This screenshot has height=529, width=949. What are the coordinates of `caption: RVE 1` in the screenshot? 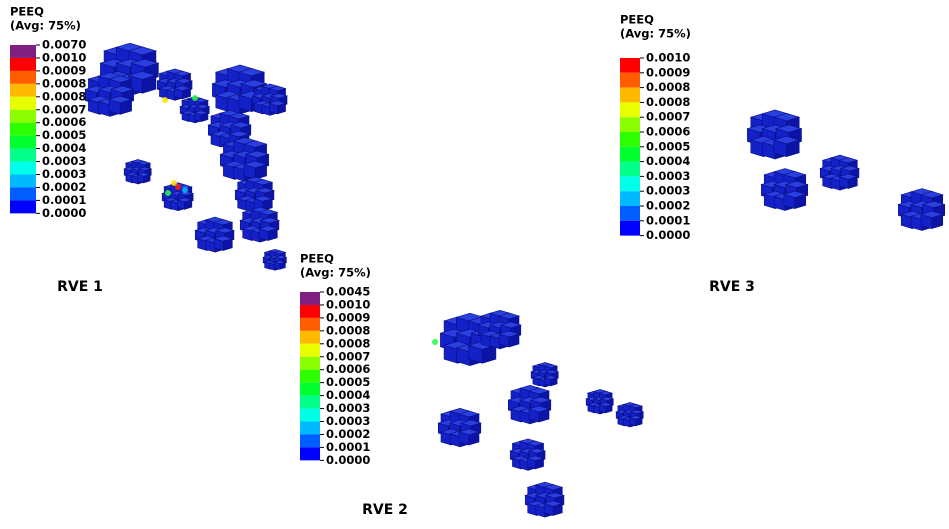 It's located at (80, 287).